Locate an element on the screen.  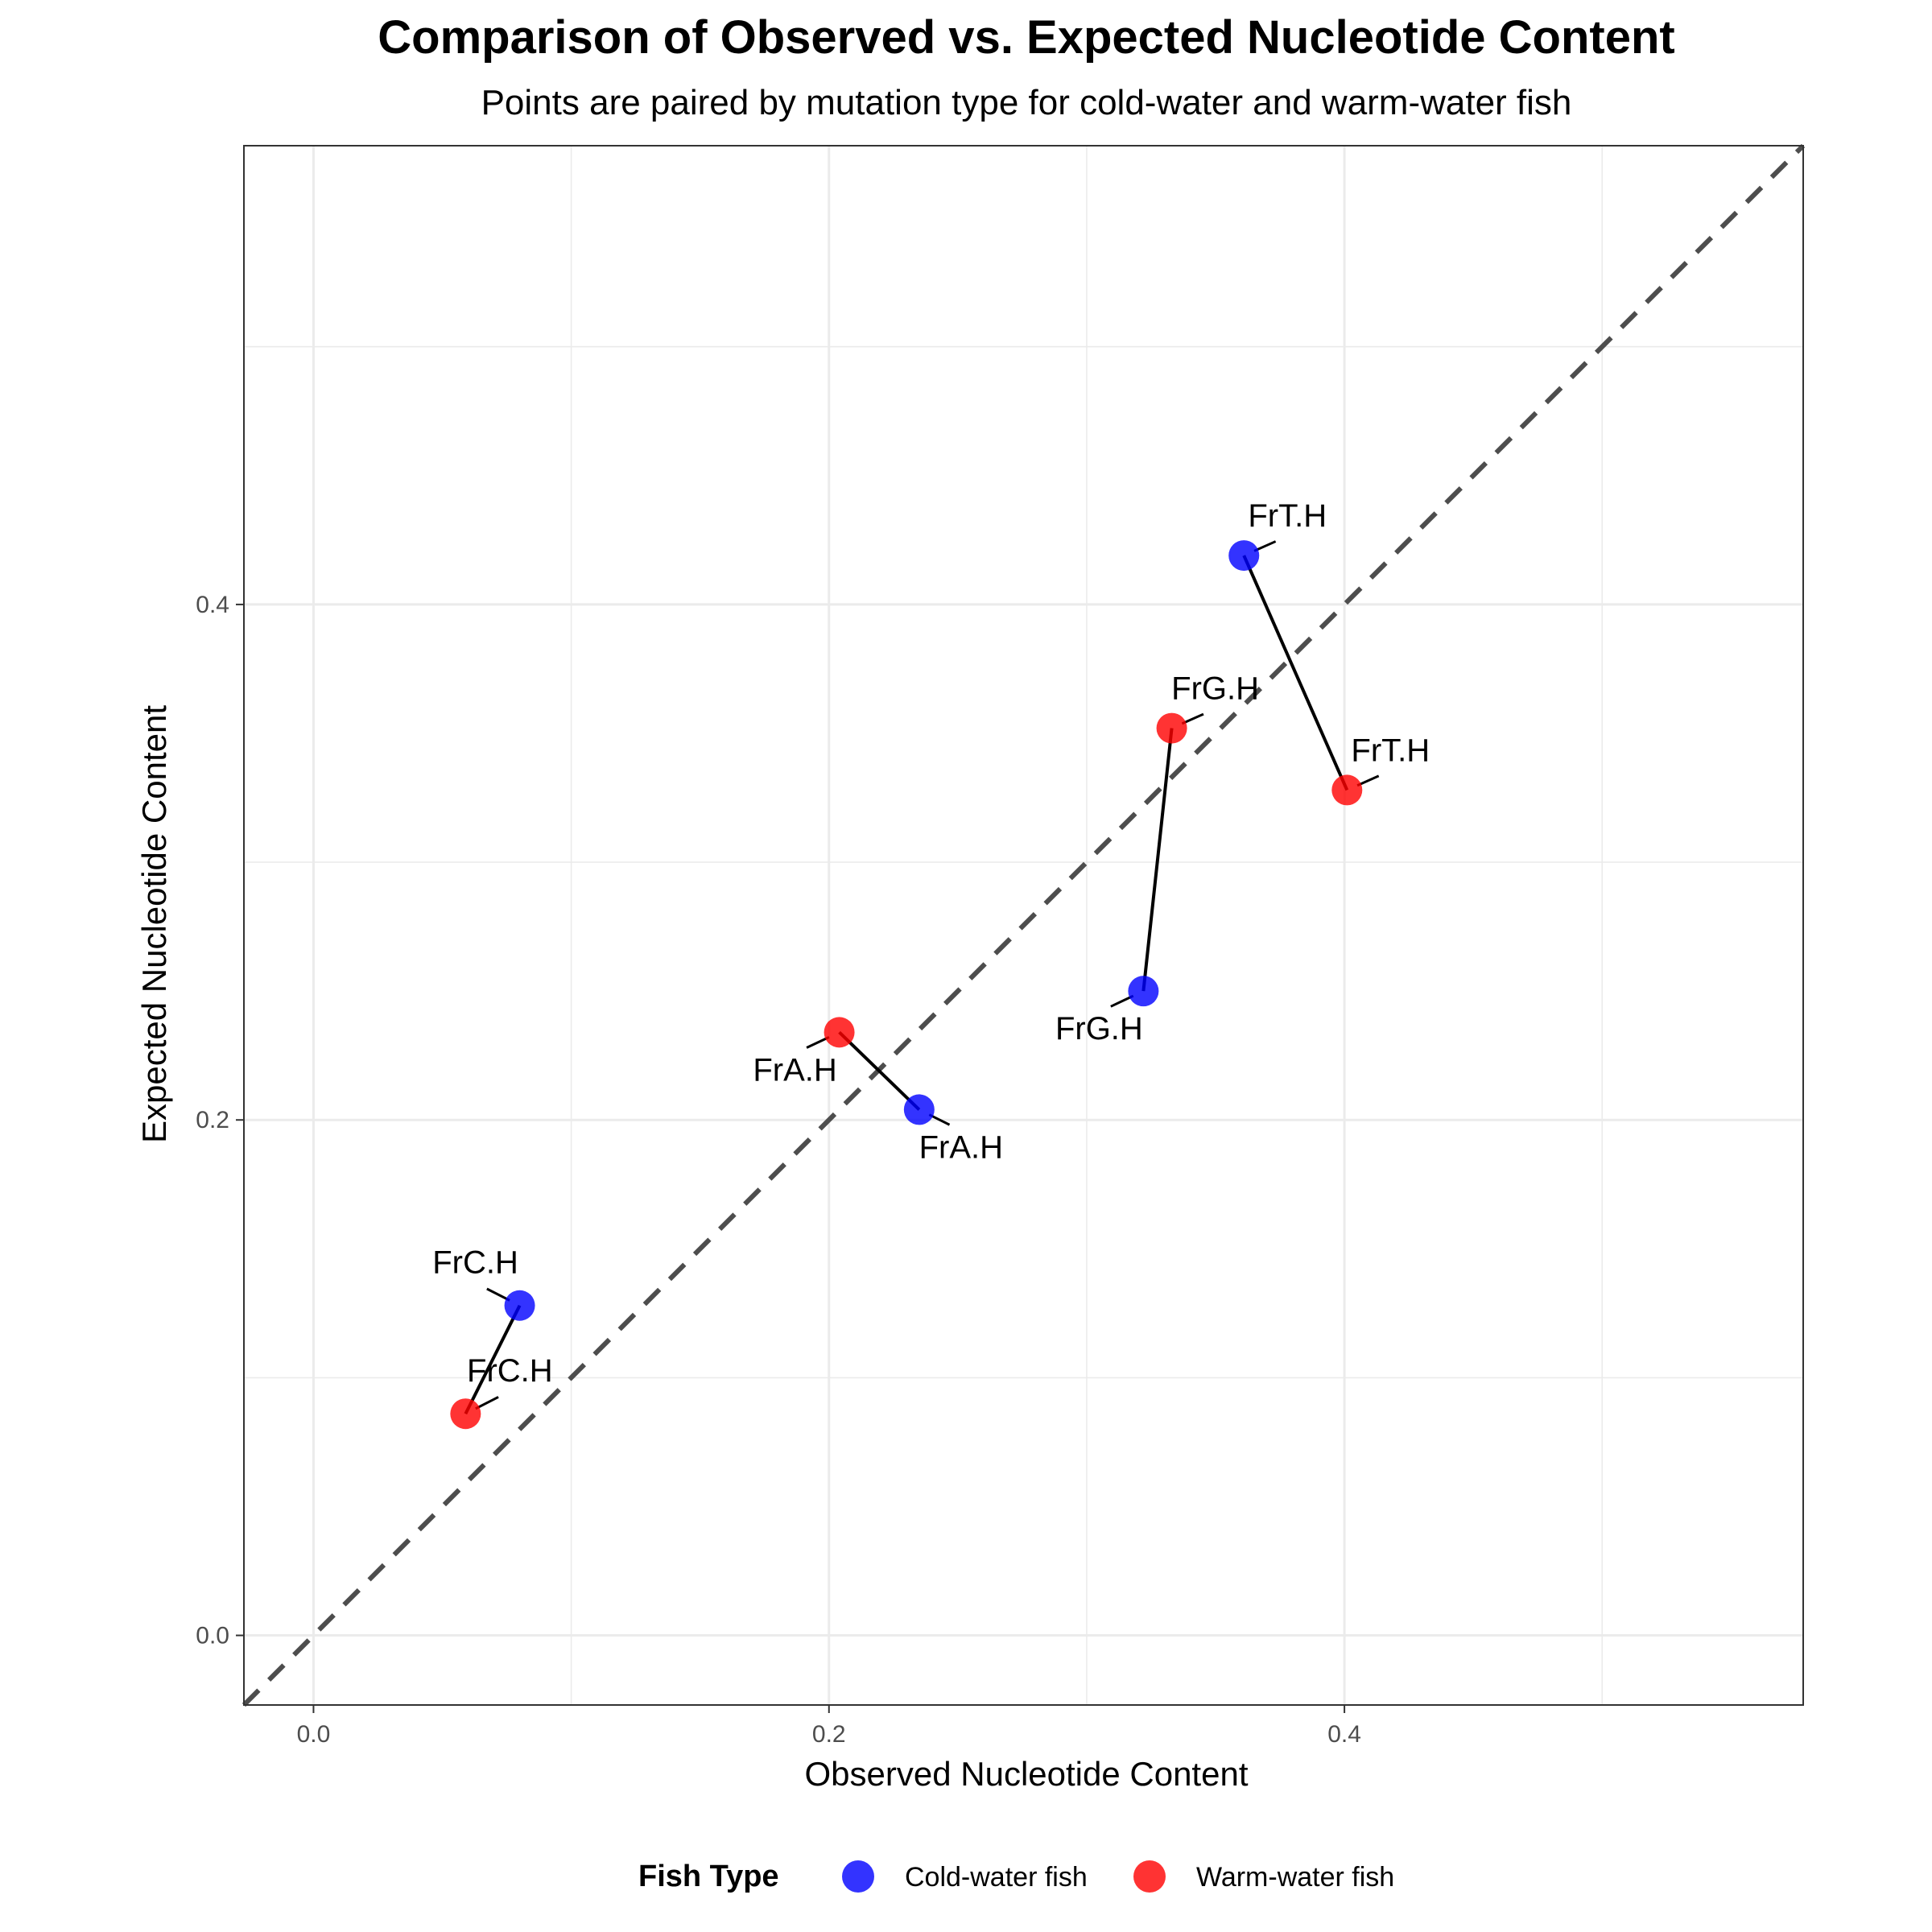
y-tick-label: 0.0 is located at coordinates (212, 1636).